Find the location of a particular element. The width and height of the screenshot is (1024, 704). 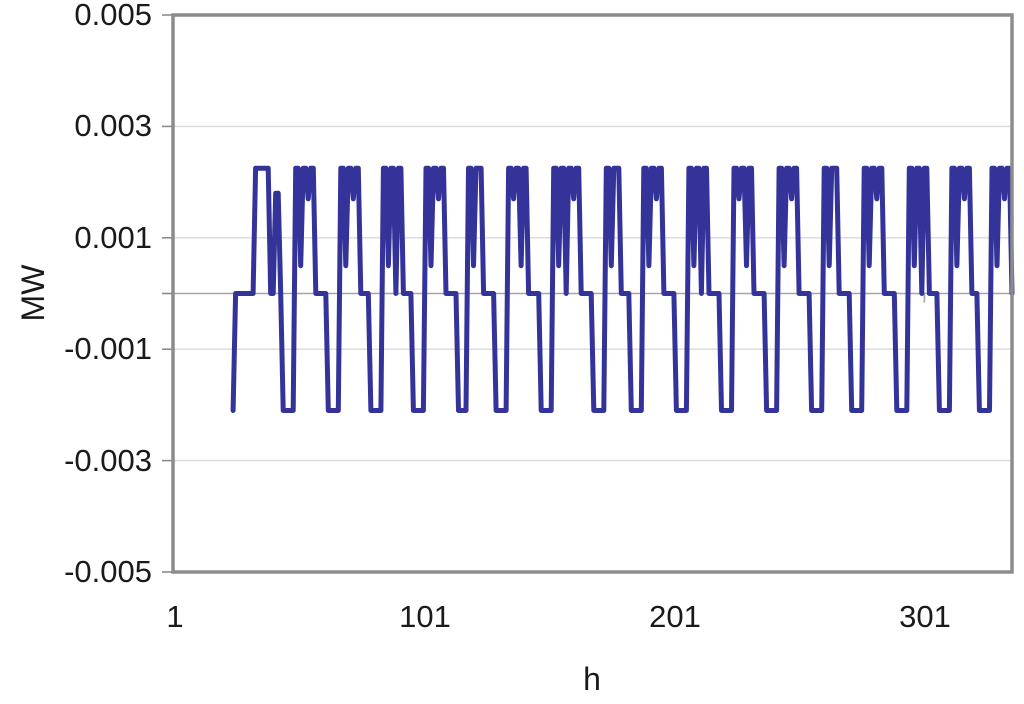

y-tick-label: 0.005 is located at coordinates (113, 16).